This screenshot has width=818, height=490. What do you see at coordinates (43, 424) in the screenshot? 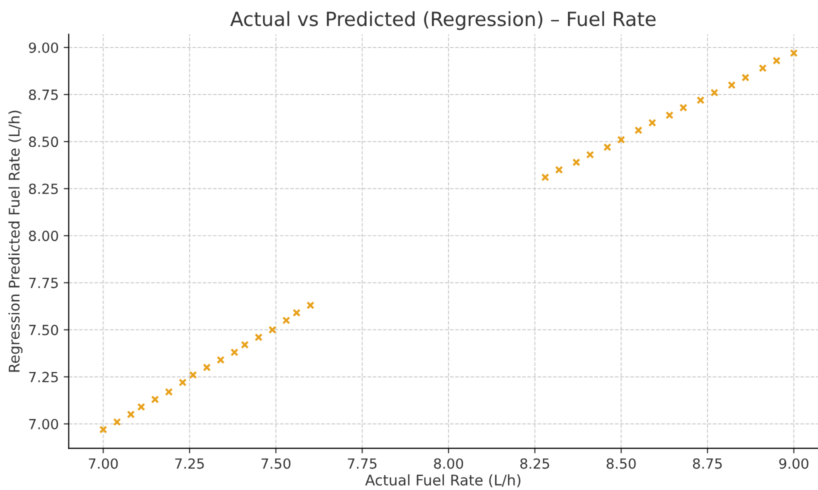
I see `y-tick-label: 7.00` at bounding box center [43, 424].